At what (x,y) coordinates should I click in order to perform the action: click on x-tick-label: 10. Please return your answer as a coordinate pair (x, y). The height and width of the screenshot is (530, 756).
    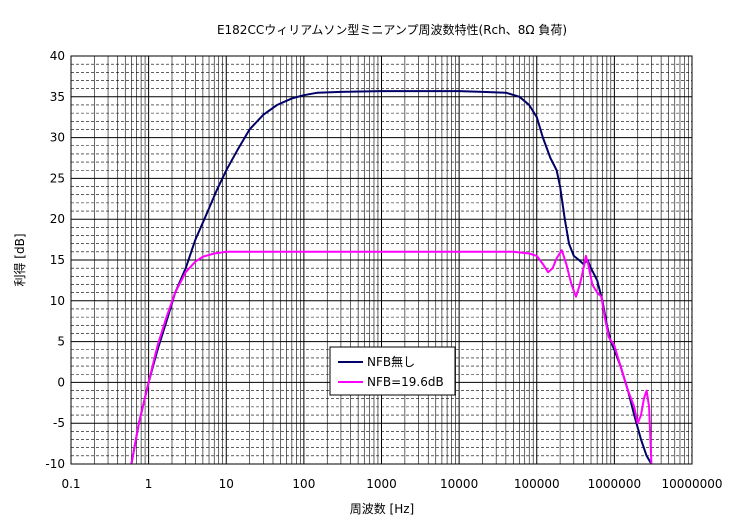
    Looking at the image, I should click on (226, 484).